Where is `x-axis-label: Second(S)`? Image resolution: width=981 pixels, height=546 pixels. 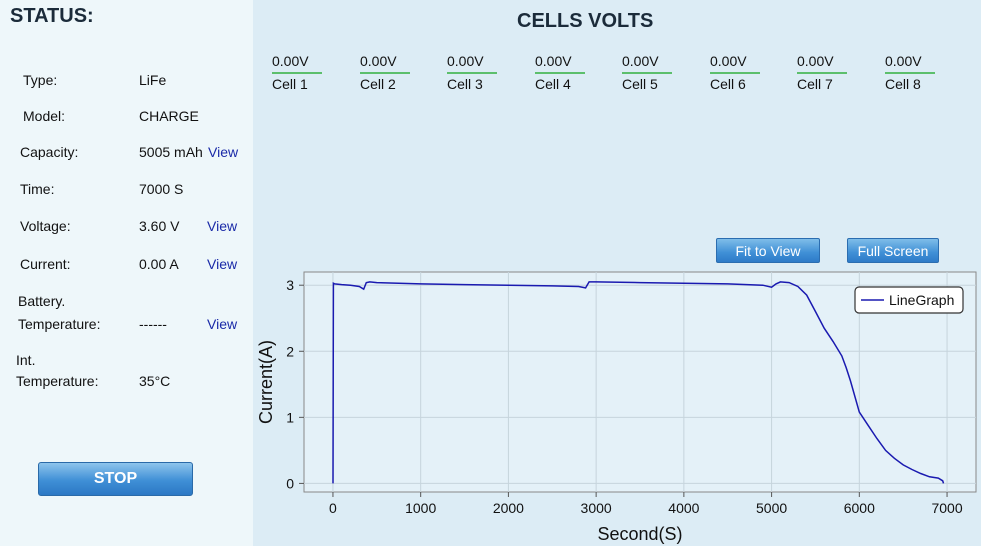 x-axis-label: Second(S) is located at coordinates (639, 534).